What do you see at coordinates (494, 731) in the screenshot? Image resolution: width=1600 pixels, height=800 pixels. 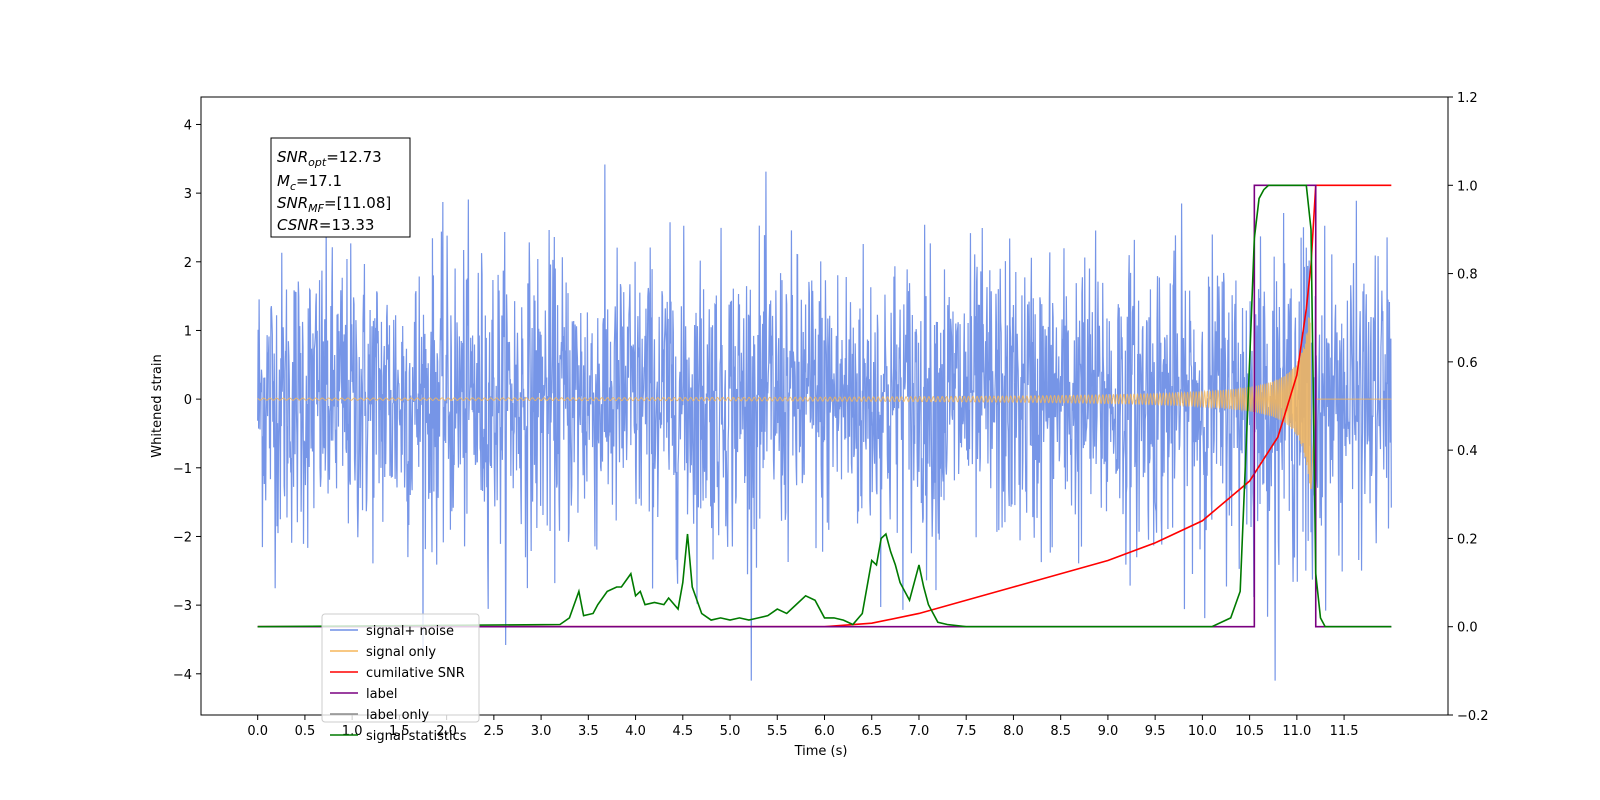 I see `x-tick-label: 2.5` at bounding box center [494, 731].